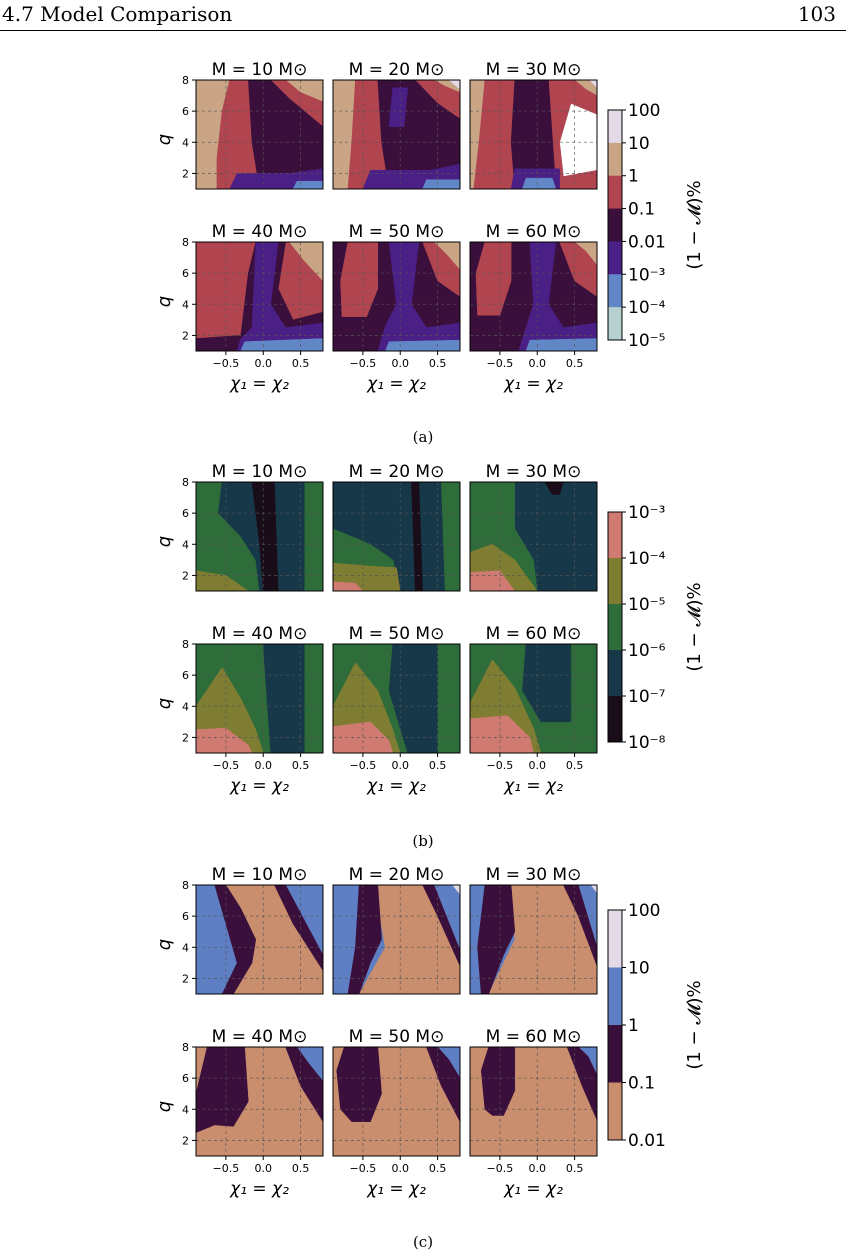 The image size is (846, 1256). Describe the element at coordinates (239, 125) in the screenshot. I see `panel-a-1: M = 10 M⊙ 2 4 6 8 q` at that location.